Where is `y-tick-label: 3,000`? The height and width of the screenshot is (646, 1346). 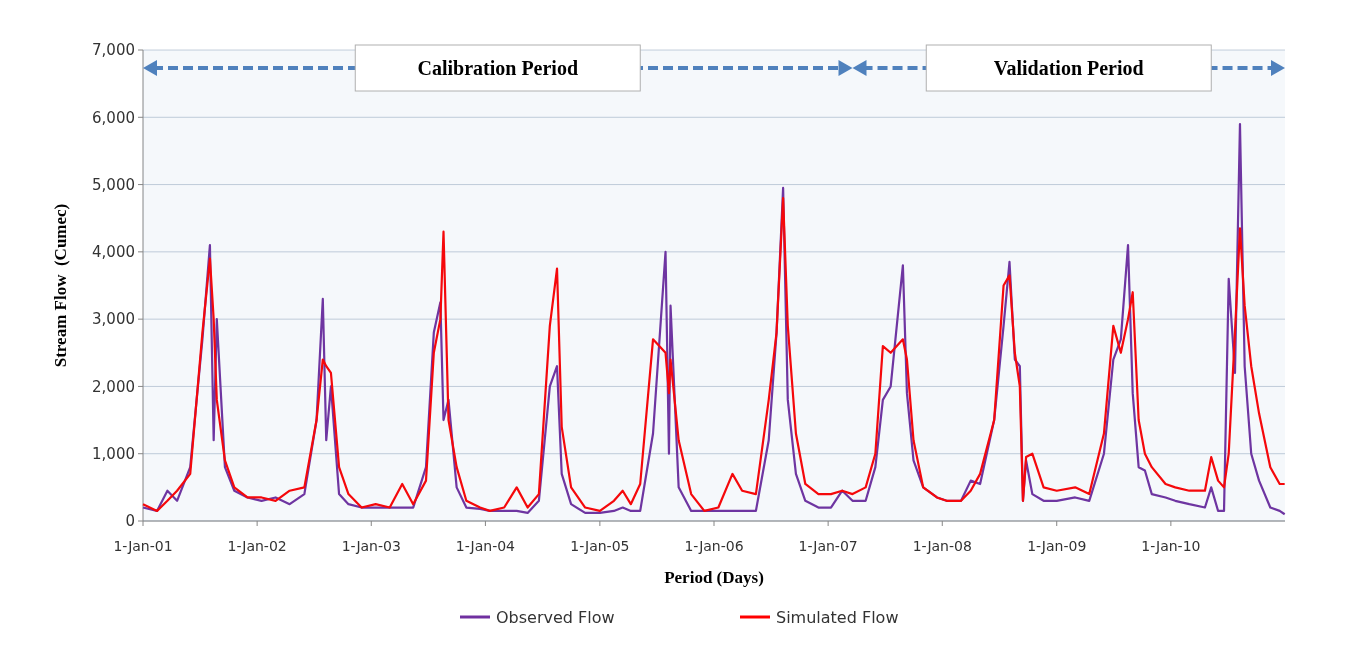 y-tick-label: 3,000 is located at coordinates (113, 319).